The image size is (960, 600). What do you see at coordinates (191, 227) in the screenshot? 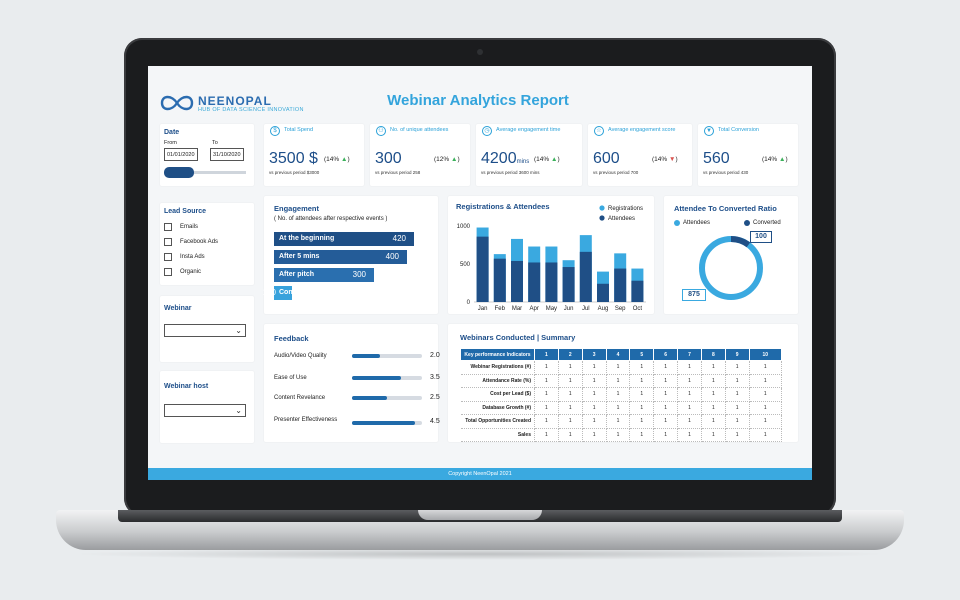
I see `lead-source-option: Emails` at bounding box center [191, 227].